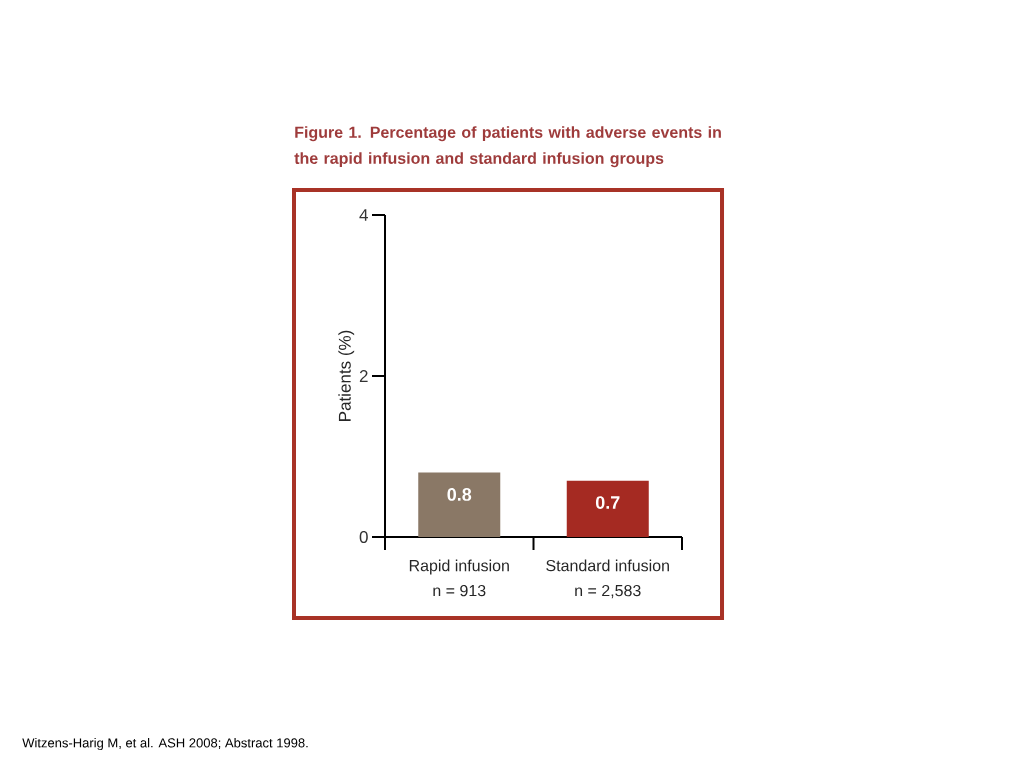 This screenshot has height=768, width=1024. What do you see at coordinates (363, 537) in the screenshot?
I see `y-tick-label: 0` at bounding box center [363, 537].